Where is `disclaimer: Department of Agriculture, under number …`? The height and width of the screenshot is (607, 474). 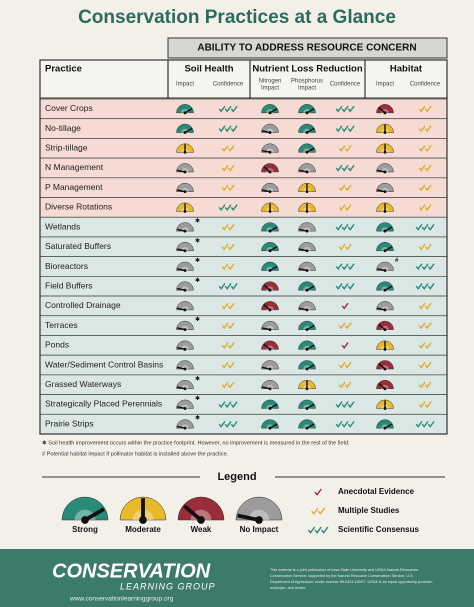 disclaimer: Department of Agriculture, under number … is located at coordinates (351, 582).